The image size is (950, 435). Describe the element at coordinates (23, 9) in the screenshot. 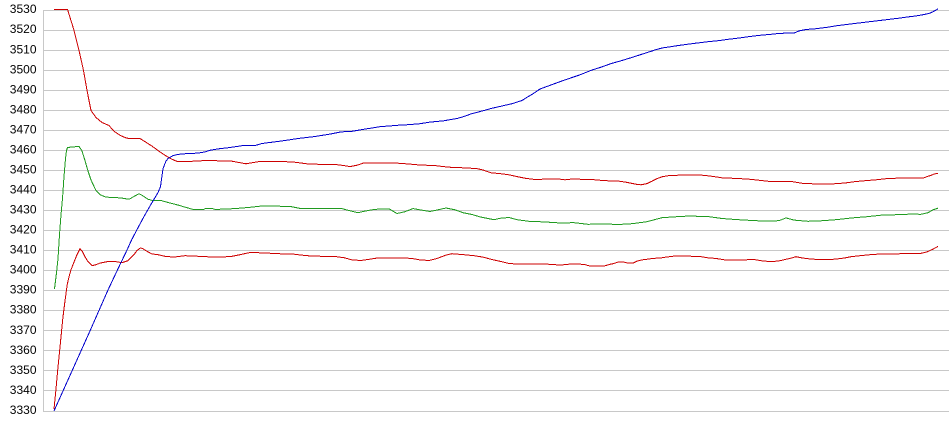

I see `svg-text: 3530` at that location.